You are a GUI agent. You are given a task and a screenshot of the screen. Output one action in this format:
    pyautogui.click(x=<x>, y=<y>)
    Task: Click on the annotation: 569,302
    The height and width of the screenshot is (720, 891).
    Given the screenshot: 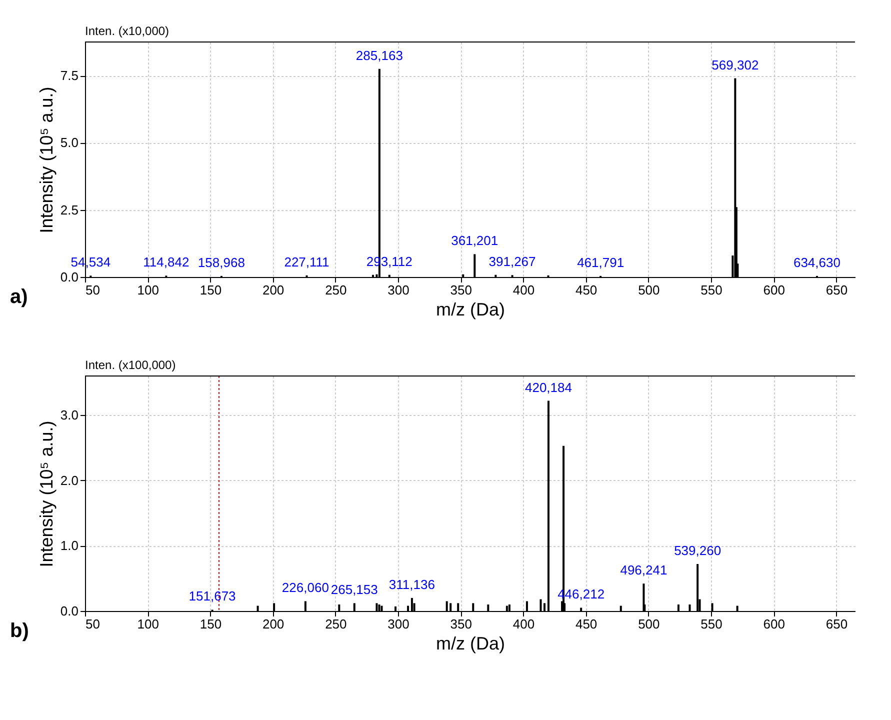 What is the action you would take?
    pyautogui.click(x=735, y=64)
    